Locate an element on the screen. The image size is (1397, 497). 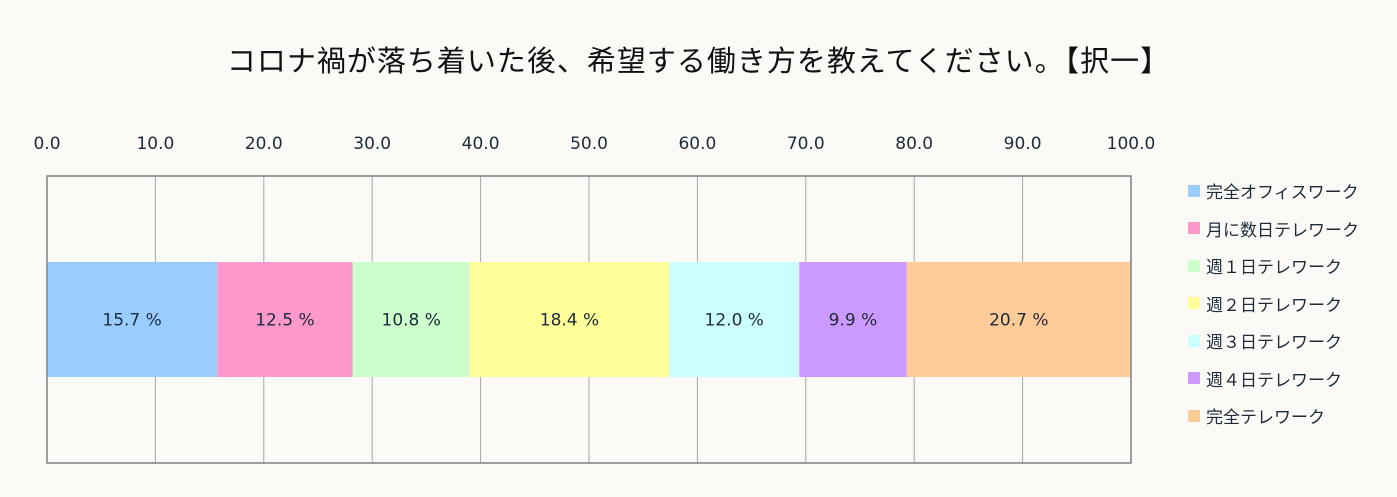
legend-label: 完全テレワーク is located at coordinates (1265, 418).